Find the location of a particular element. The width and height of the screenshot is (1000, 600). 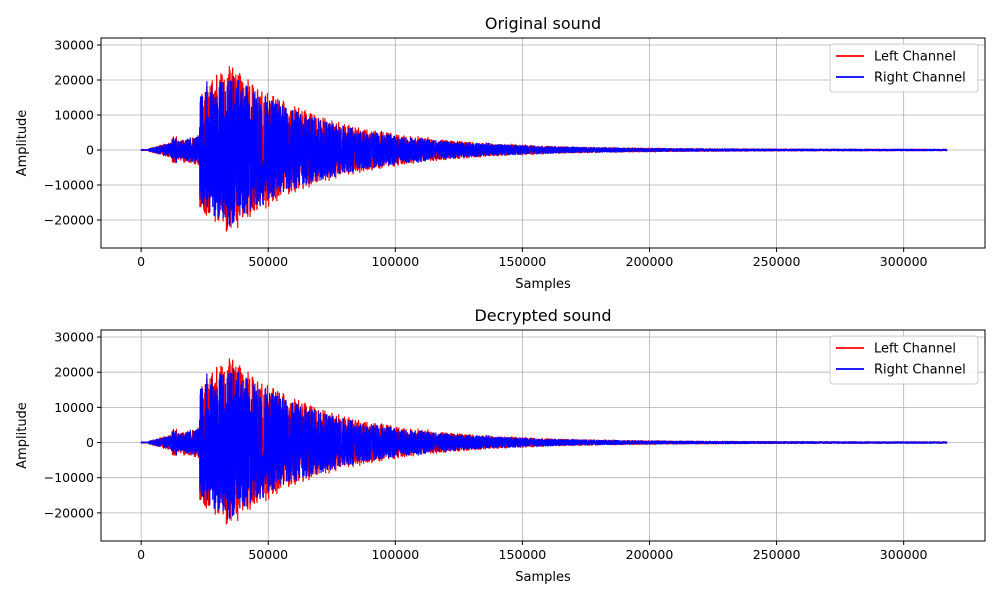

chart-title: Decrypted sound is located at coordinates (542, 315).